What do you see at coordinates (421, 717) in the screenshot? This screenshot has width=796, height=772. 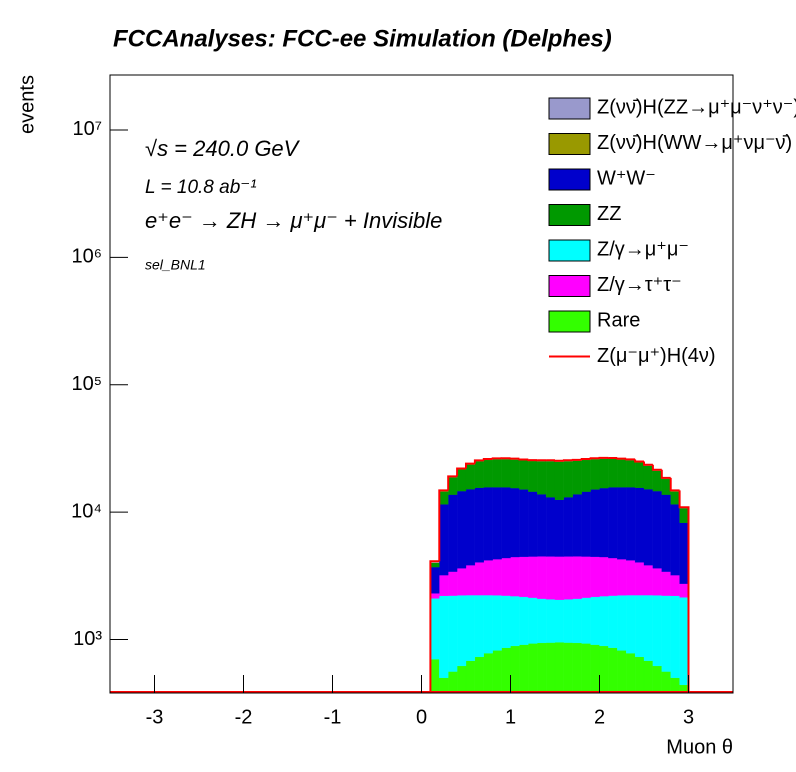 I see `x-tick-label: 0` at bounding box center [421, 717].